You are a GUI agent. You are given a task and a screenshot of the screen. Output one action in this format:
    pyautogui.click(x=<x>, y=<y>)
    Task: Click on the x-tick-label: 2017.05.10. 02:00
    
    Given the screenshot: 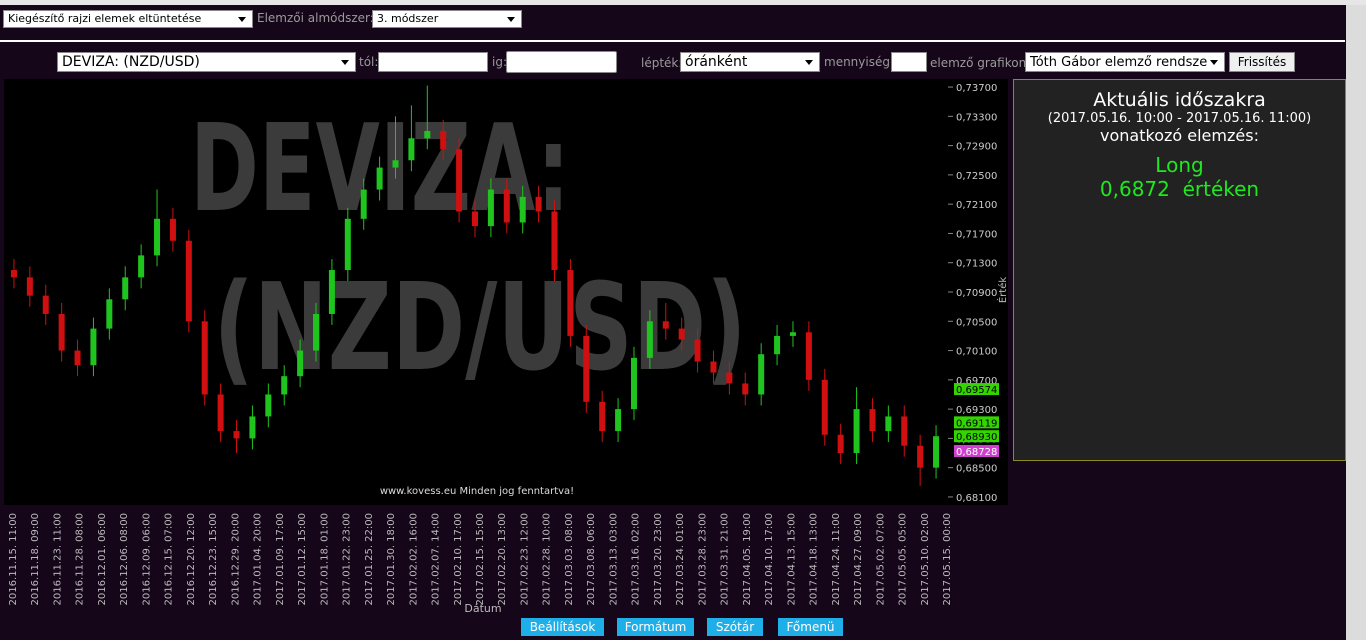 What is the action you would take?
    pyautogui.click(x=925, y=559)
    